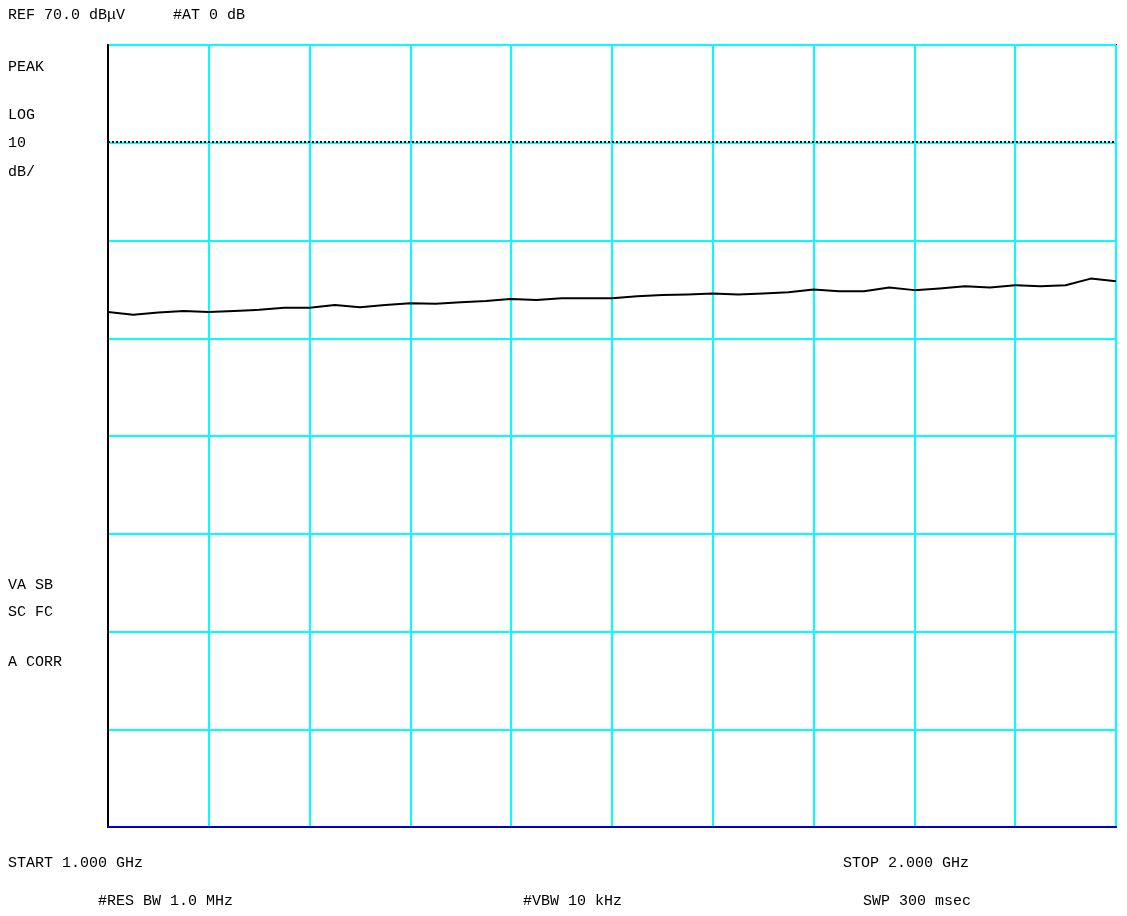 This screenshot has width=1127, height=916. I want to click on text: REF 70.0 dBμV, so click(67, 15).